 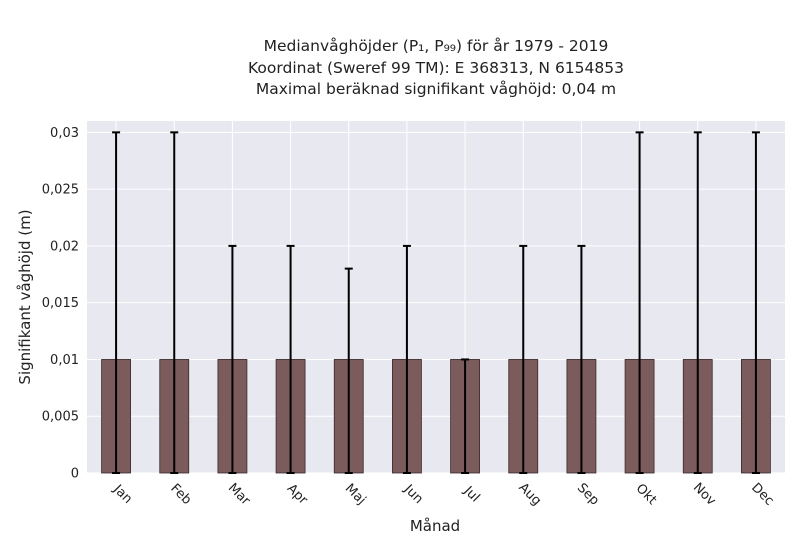 I want to click on y-tick-label: 0,005, so click(x=60, y=417).